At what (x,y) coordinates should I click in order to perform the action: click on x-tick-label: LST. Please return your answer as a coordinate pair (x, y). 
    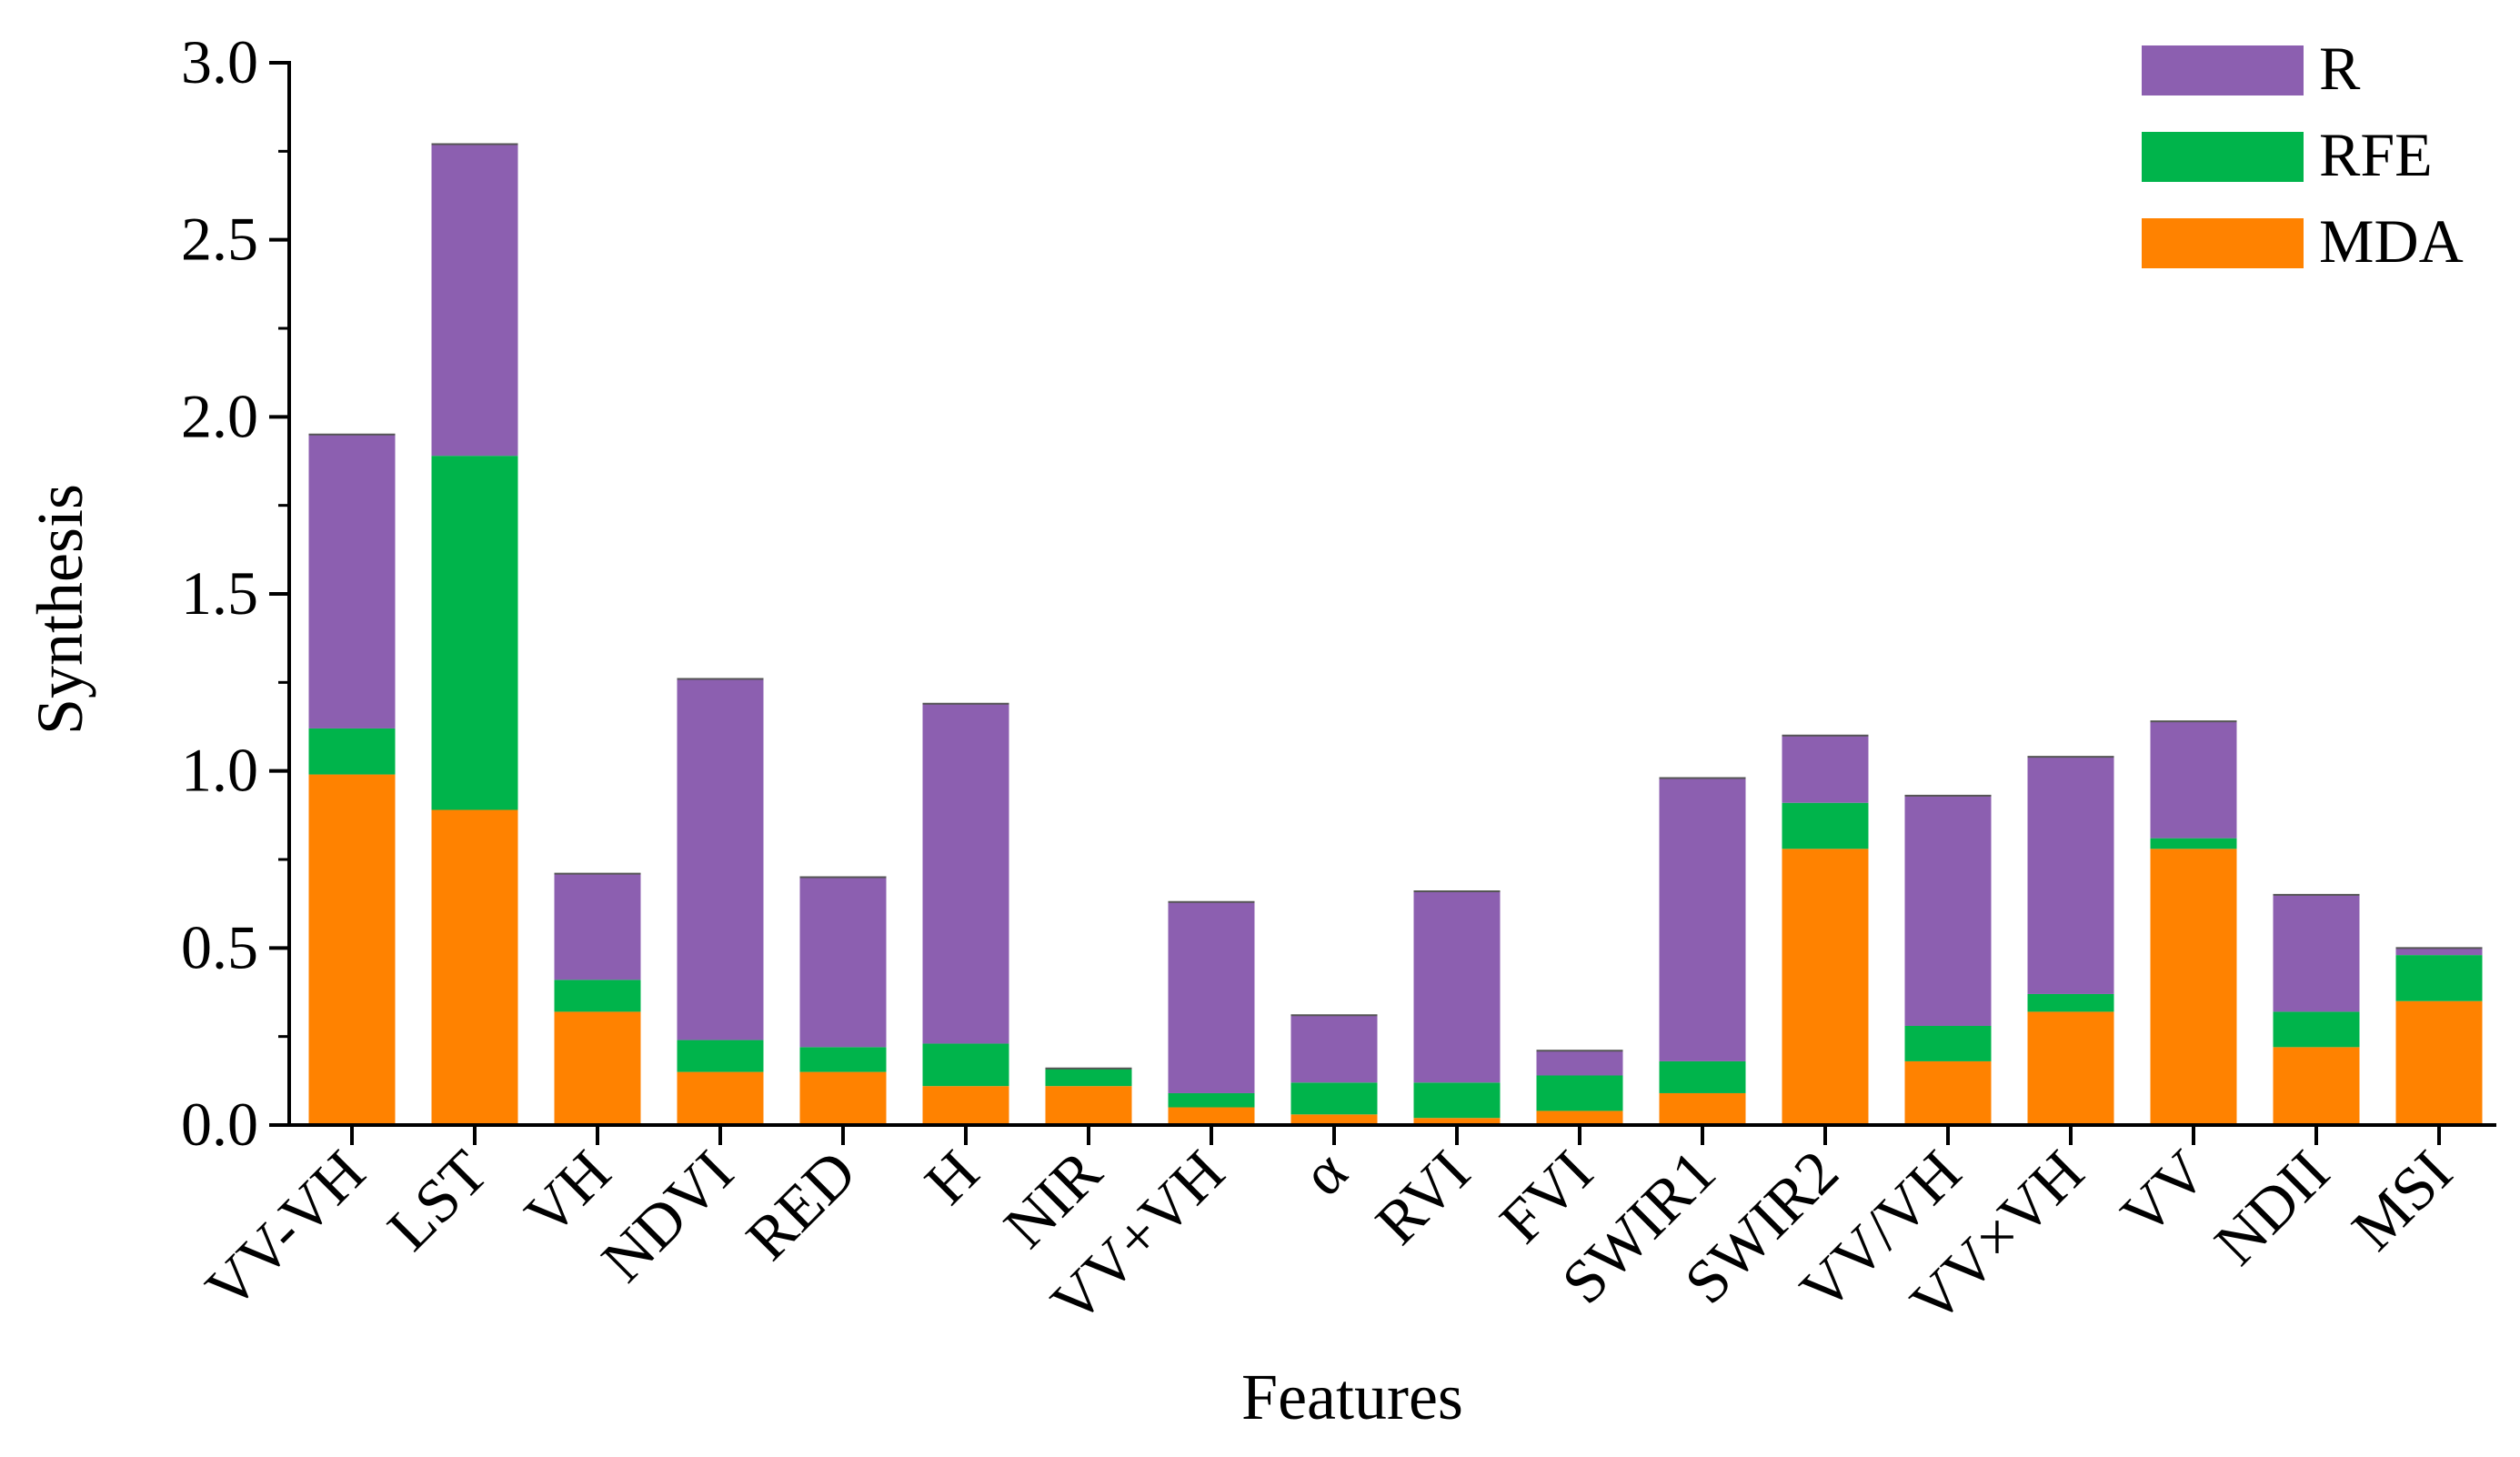
    Looking at the image, I should click on (437, 1200).